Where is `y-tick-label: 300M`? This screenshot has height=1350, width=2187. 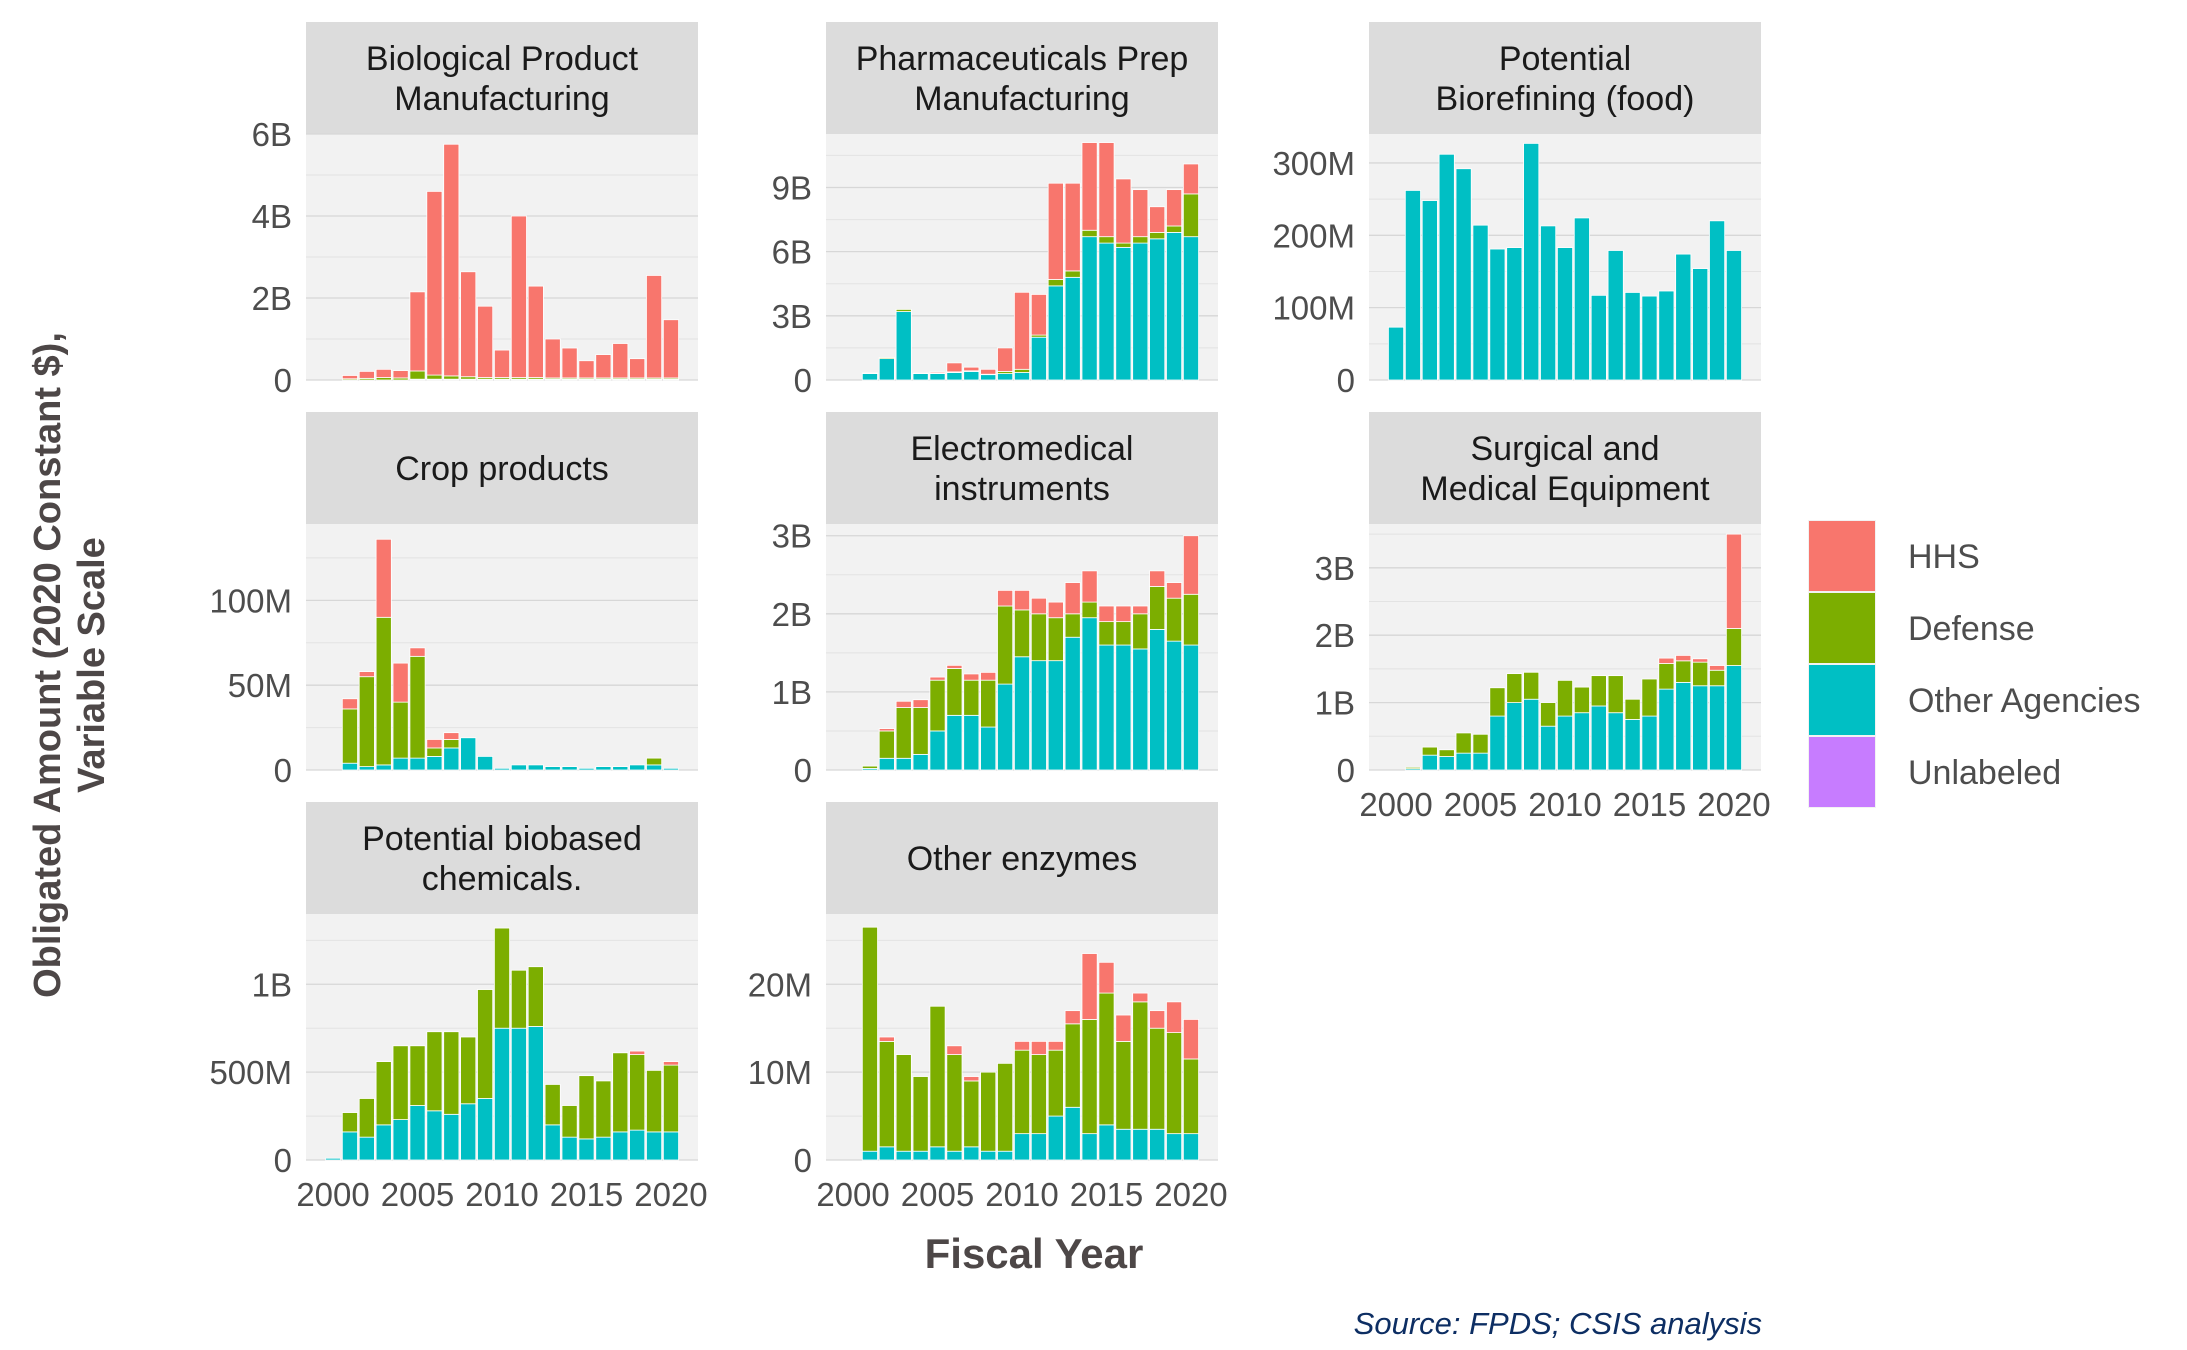 y-tick-label: 300M is located at coordinates (1313, 163).